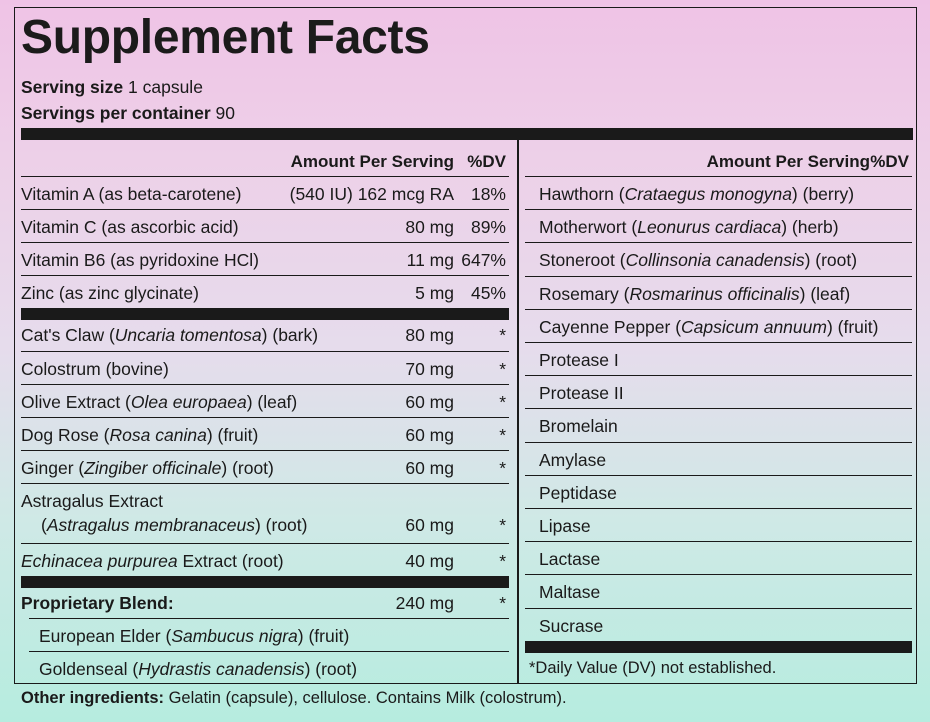  Describe the element at coordinates (715, 260) in the screenshot. I see `ingredient-latin-name: Collinsonia canadensis` at that location.